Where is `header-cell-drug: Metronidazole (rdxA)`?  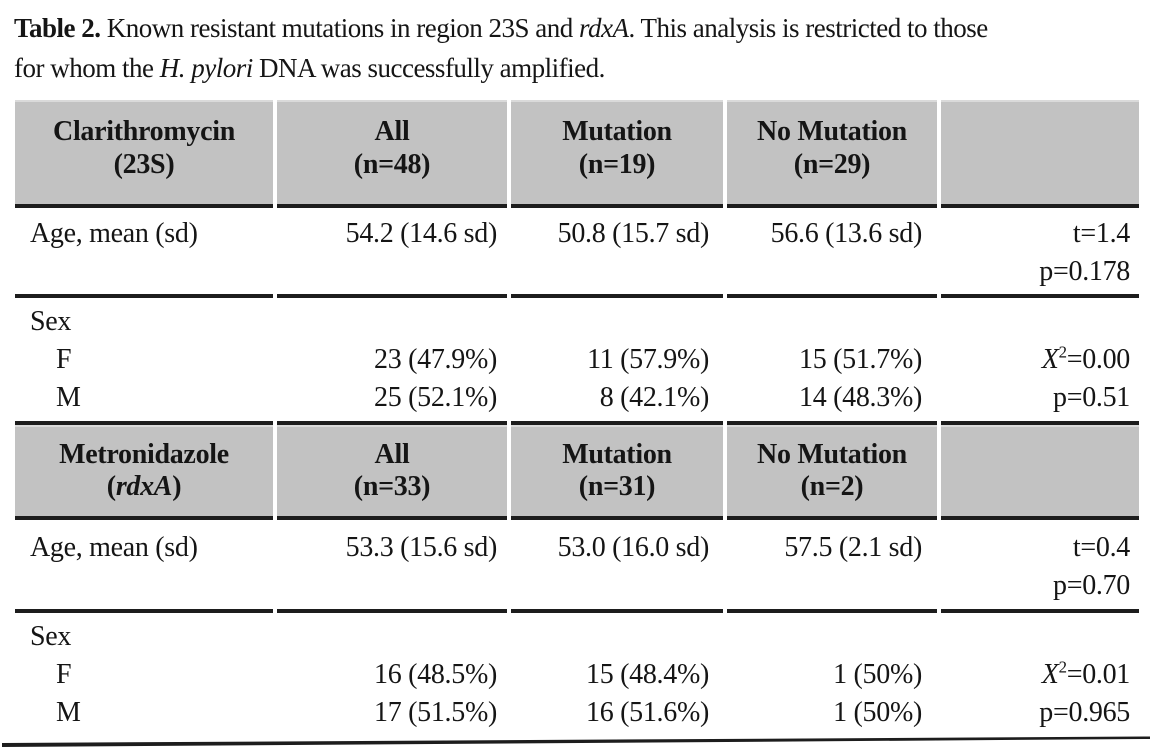 header-cell-drug: Metronidazole (rdxA) is located at coordinates (144, 472).